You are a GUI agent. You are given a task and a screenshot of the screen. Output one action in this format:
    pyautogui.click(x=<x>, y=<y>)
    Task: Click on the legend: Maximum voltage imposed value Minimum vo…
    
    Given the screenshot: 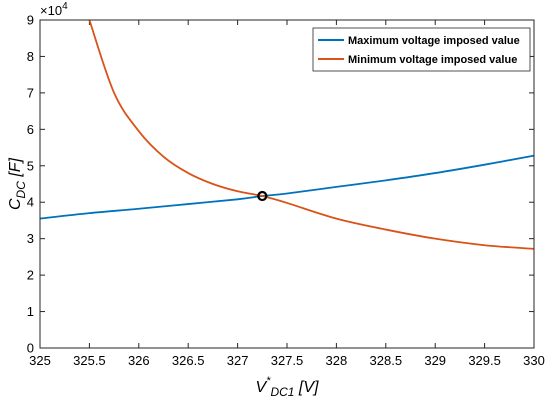 What is the action you would take?
    pyautogui.click(x=421, y=49)
    